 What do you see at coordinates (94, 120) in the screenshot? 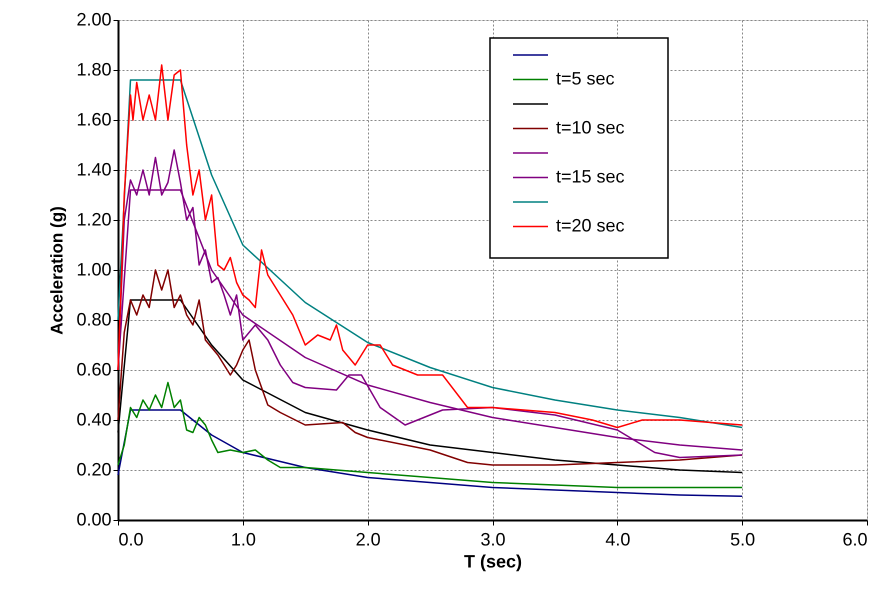
I see `y-tick-label: 1.60` at bounding box center [94, 120].